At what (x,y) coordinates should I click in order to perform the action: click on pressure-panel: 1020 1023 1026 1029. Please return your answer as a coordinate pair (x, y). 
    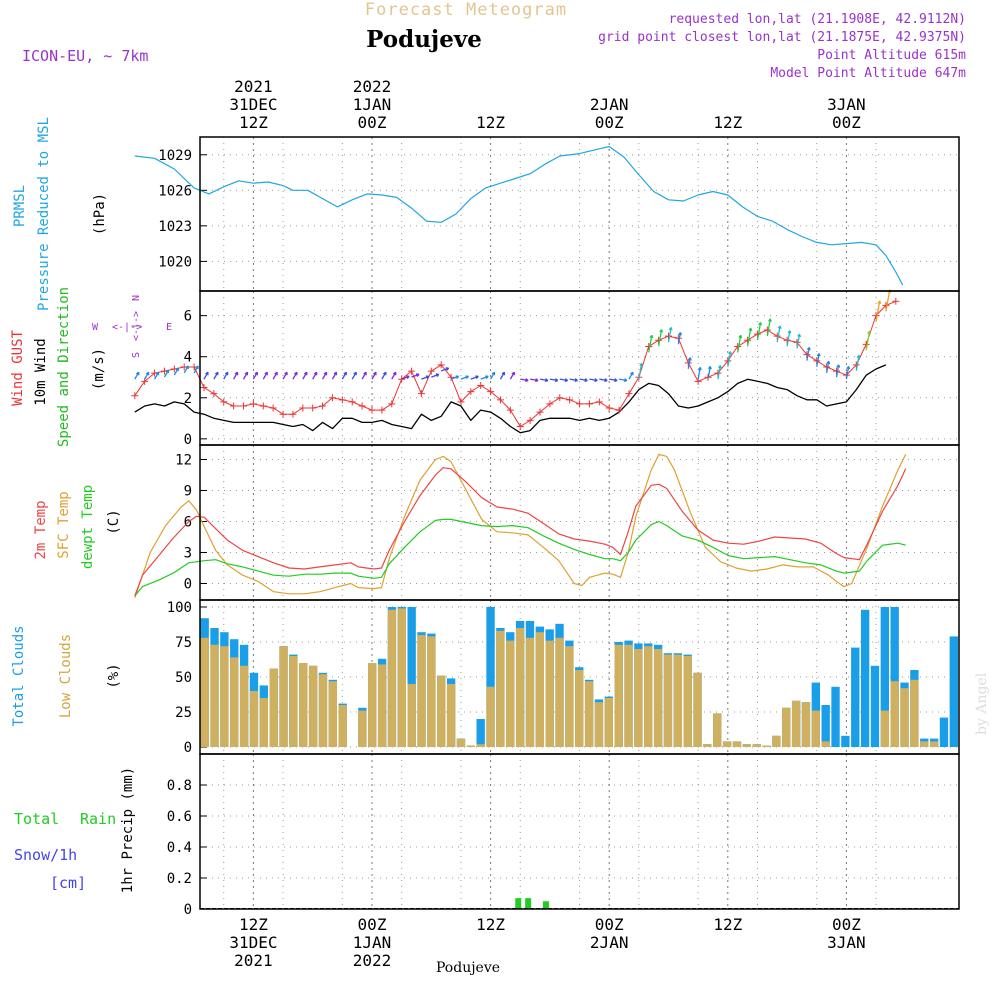
    Looking at the image, I should click on (546, 214).